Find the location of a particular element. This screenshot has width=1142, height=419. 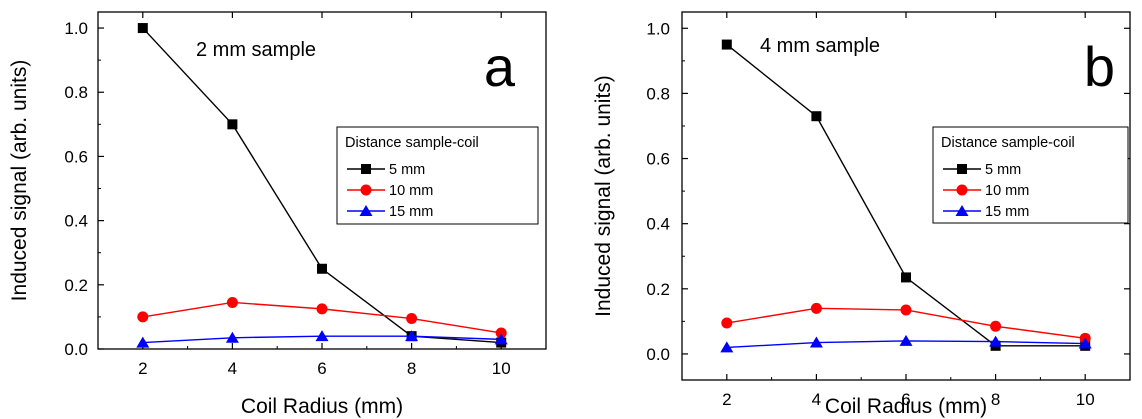

panel-letter: a is located at coordinates (500, 66).